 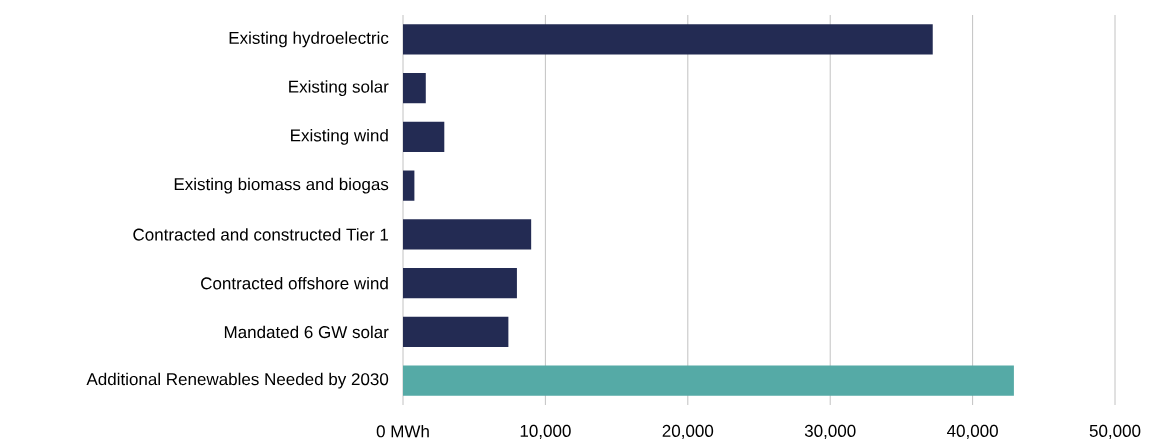 What do you see at coordinates (972, 431) in the screenshot?
I see `x-tick-label: 40,000` at bounding box center [972, 431].